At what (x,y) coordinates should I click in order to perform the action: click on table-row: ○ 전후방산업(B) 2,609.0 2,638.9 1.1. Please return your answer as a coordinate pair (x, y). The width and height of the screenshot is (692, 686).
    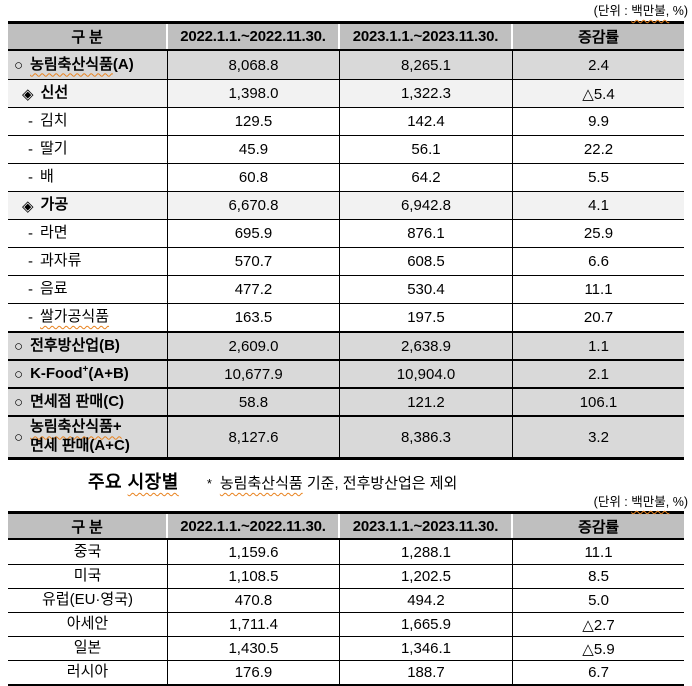
    Looking at the image, I should click on (346, 345).